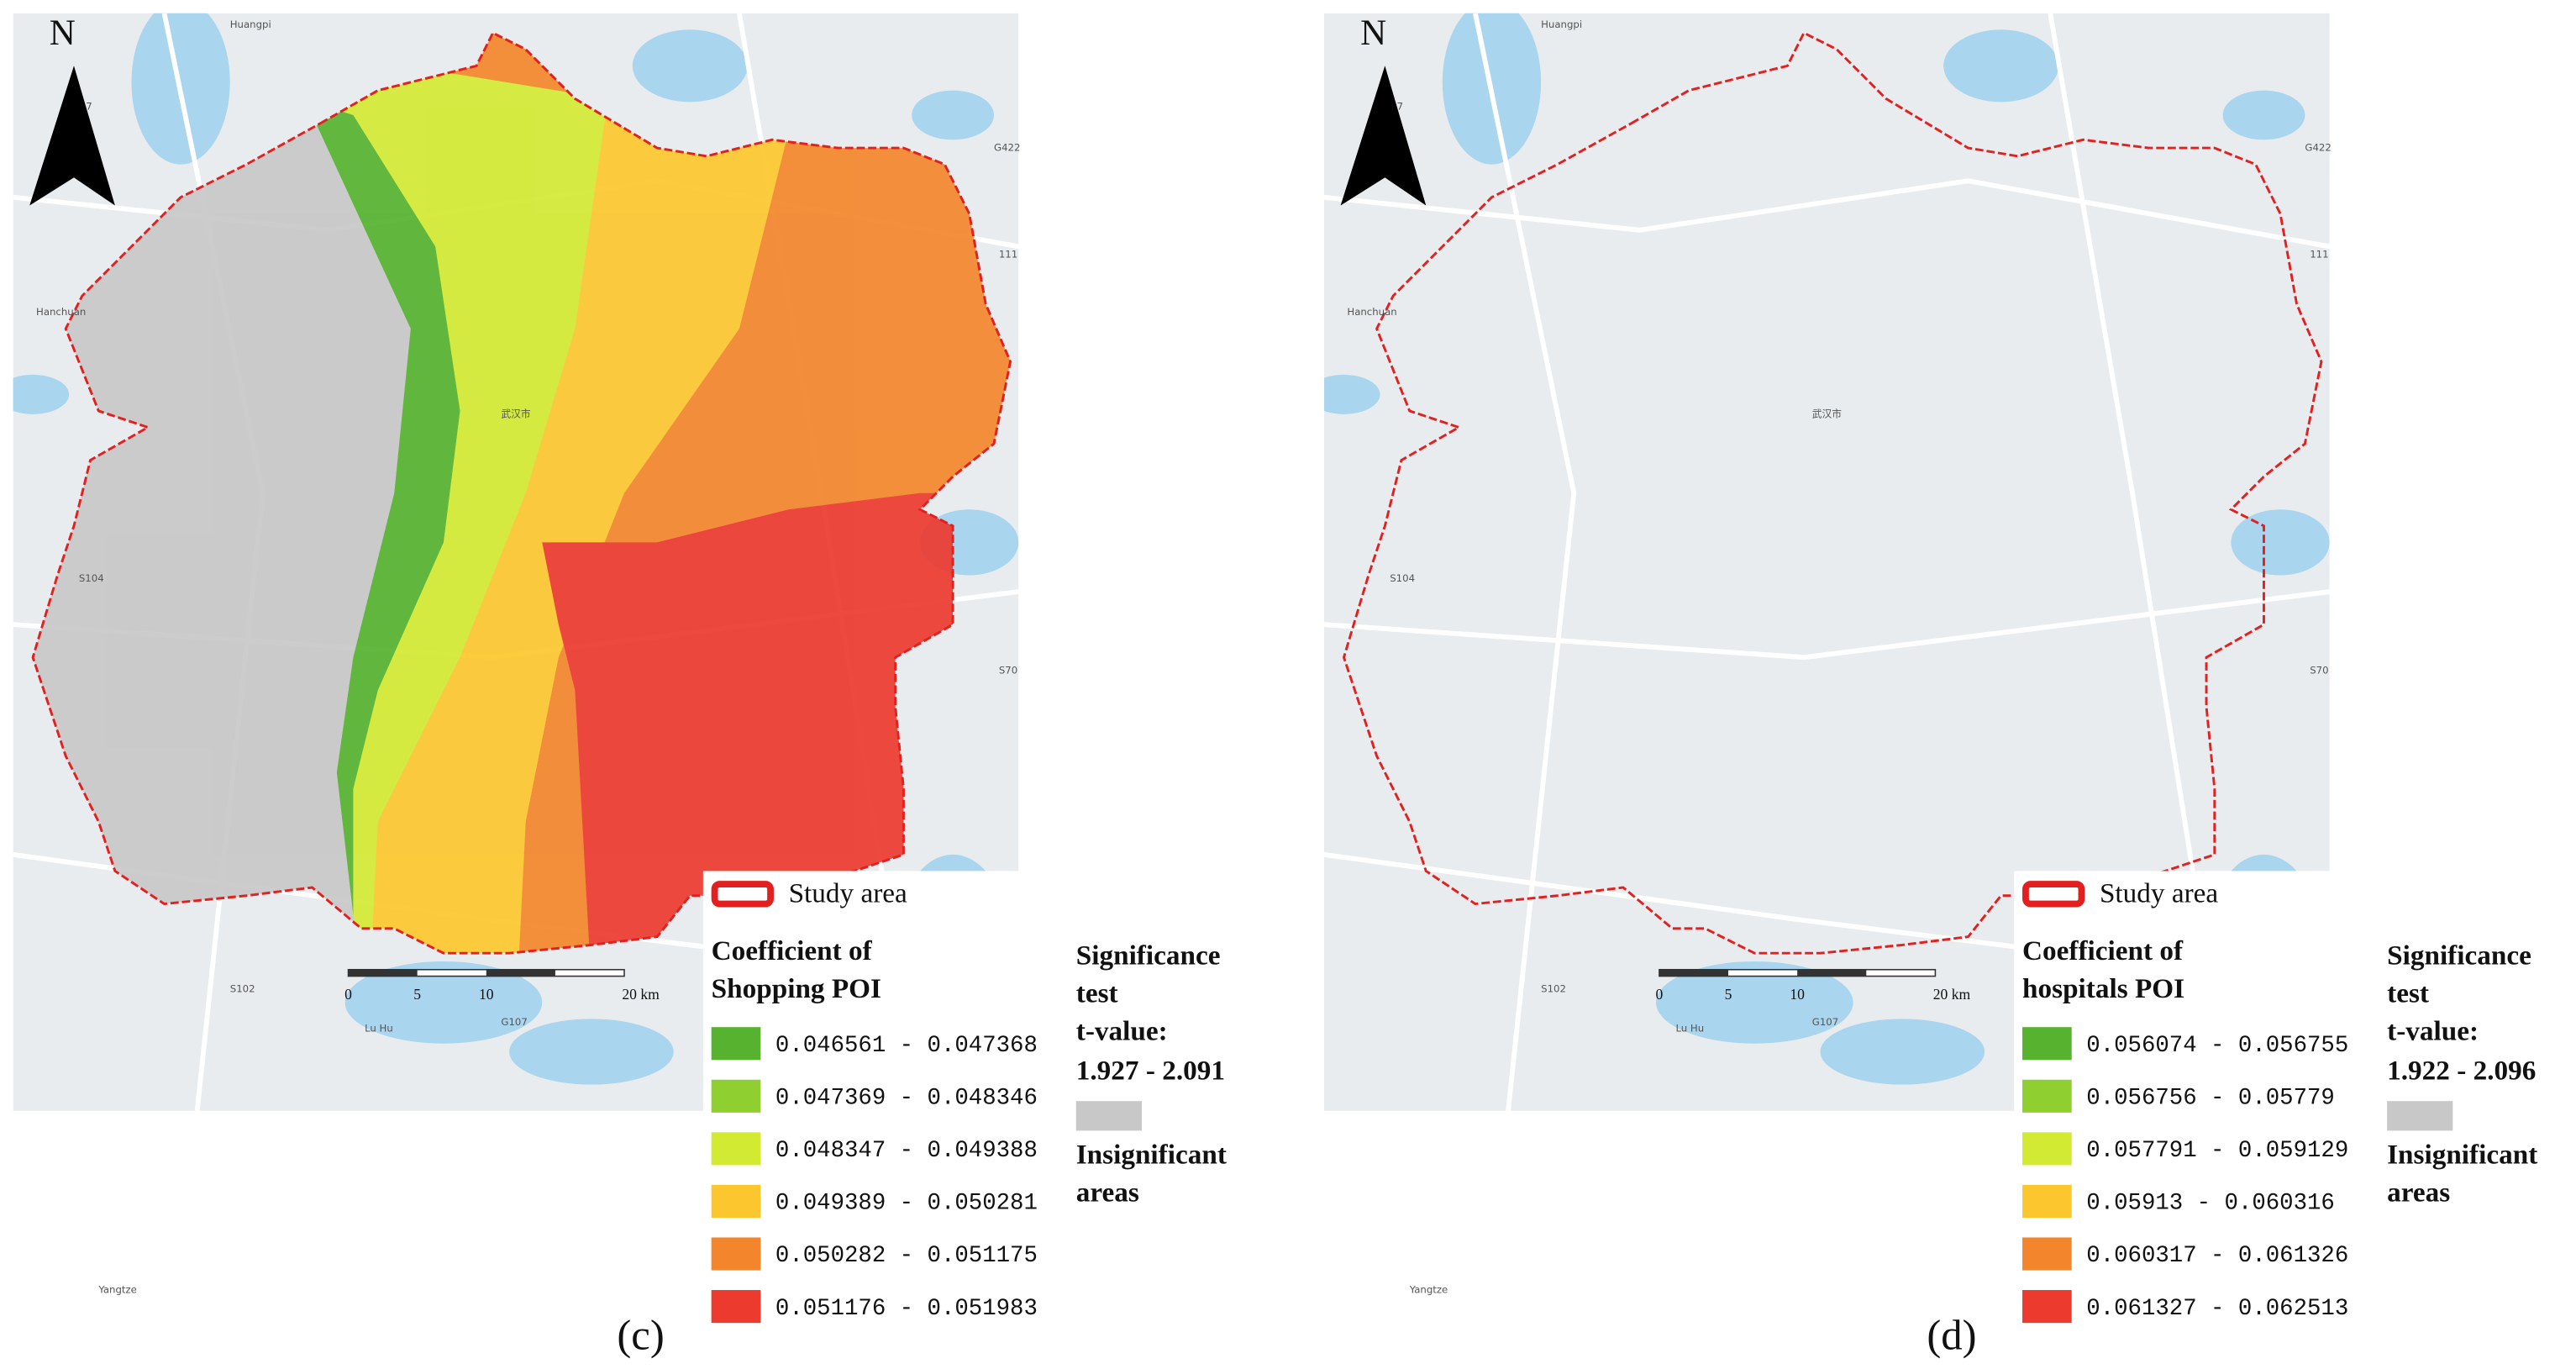  I want to click on legend-label: 0.051176 - 0.051983, so click(906, 1309).